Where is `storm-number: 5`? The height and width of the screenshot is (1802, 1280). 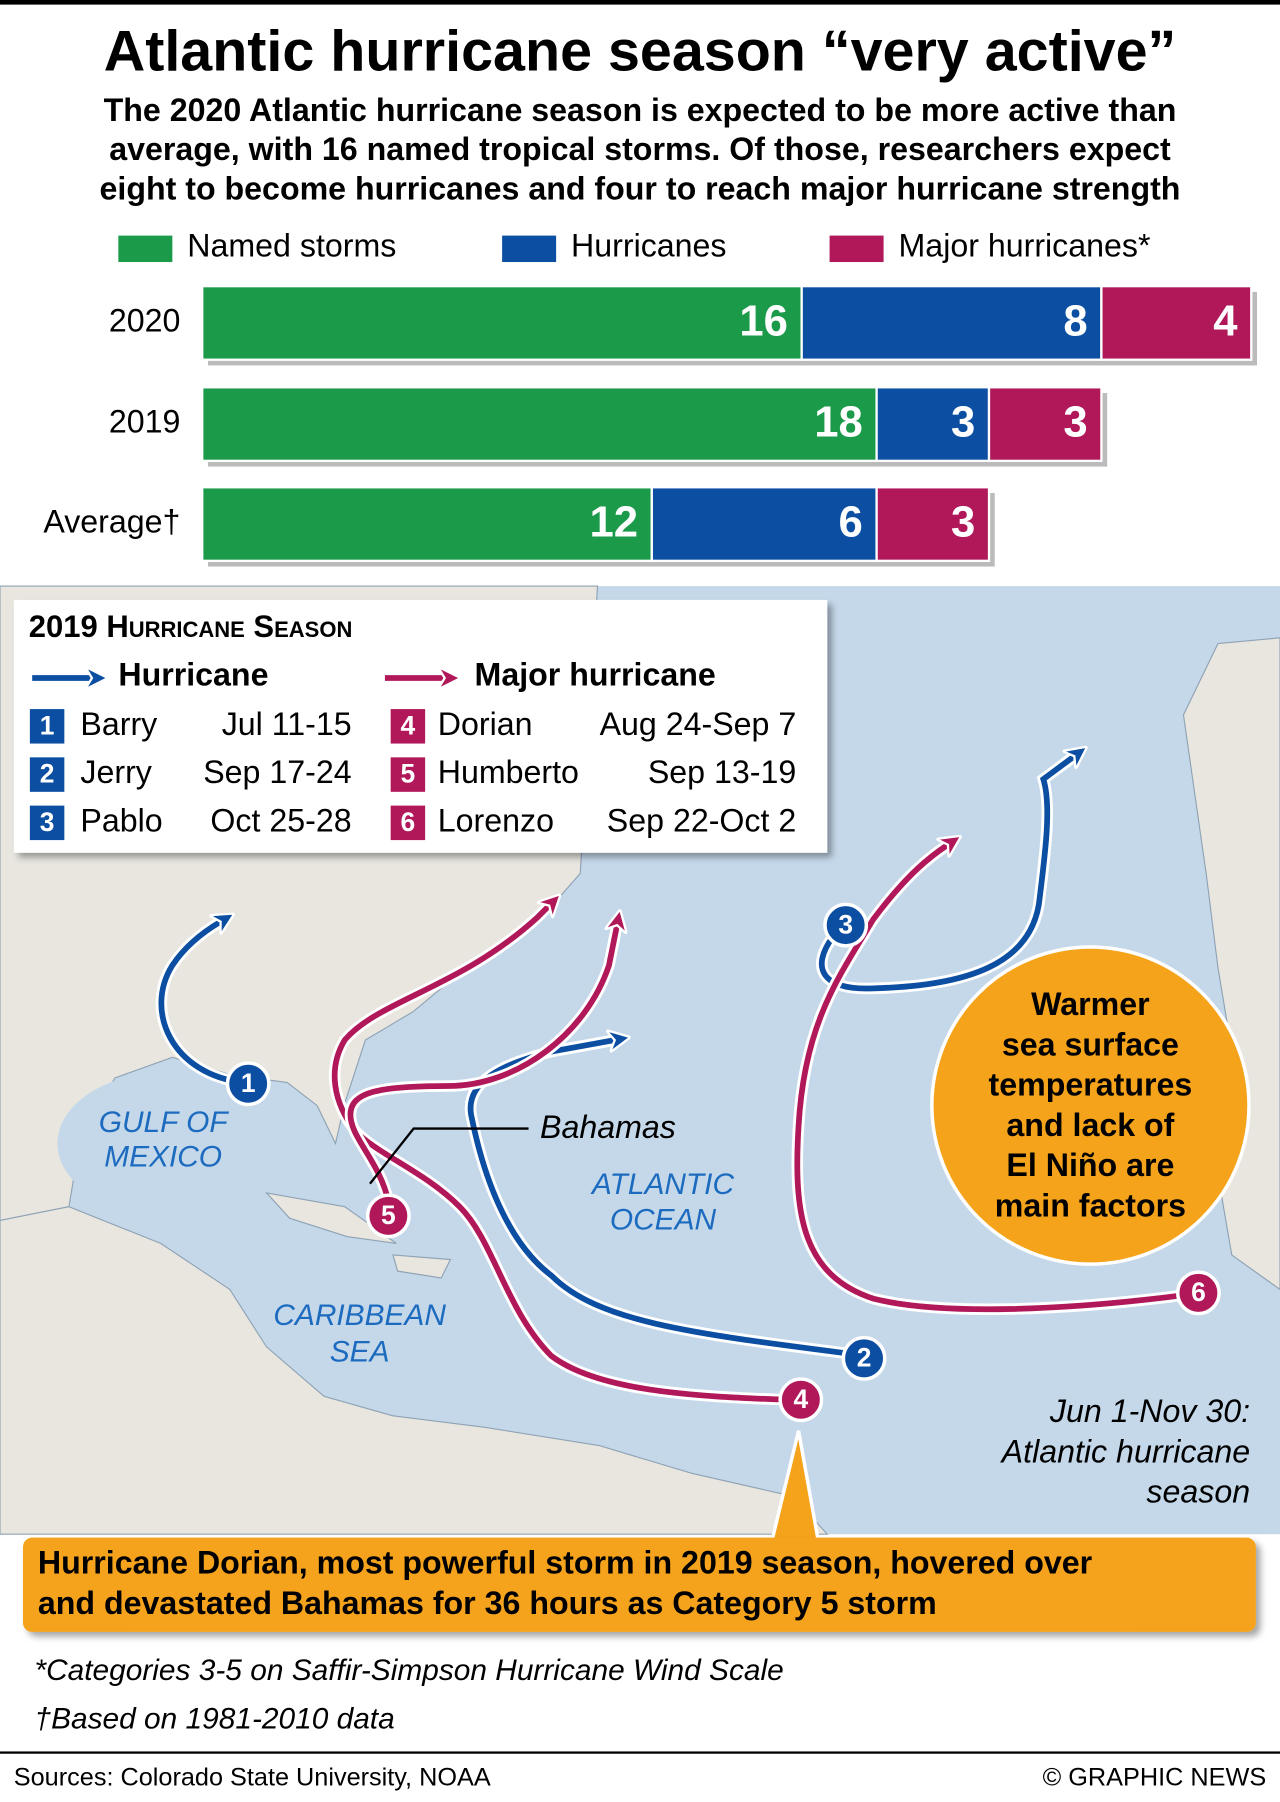
storm-number: 5 is located at coordinates (408, 774).